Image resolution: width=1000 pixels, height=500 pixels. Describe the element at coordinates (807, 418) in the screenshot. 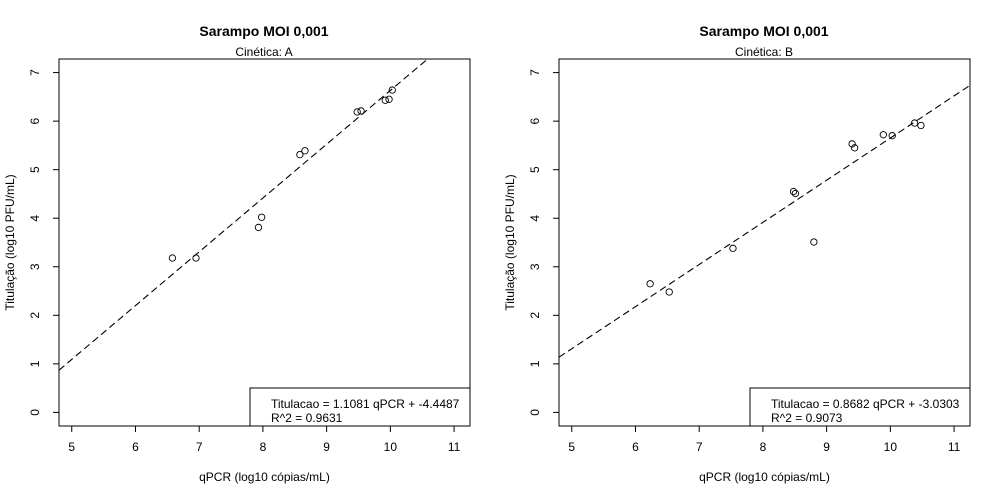

I see `legend-r-squared: R^2 = 0.9073` at that location.